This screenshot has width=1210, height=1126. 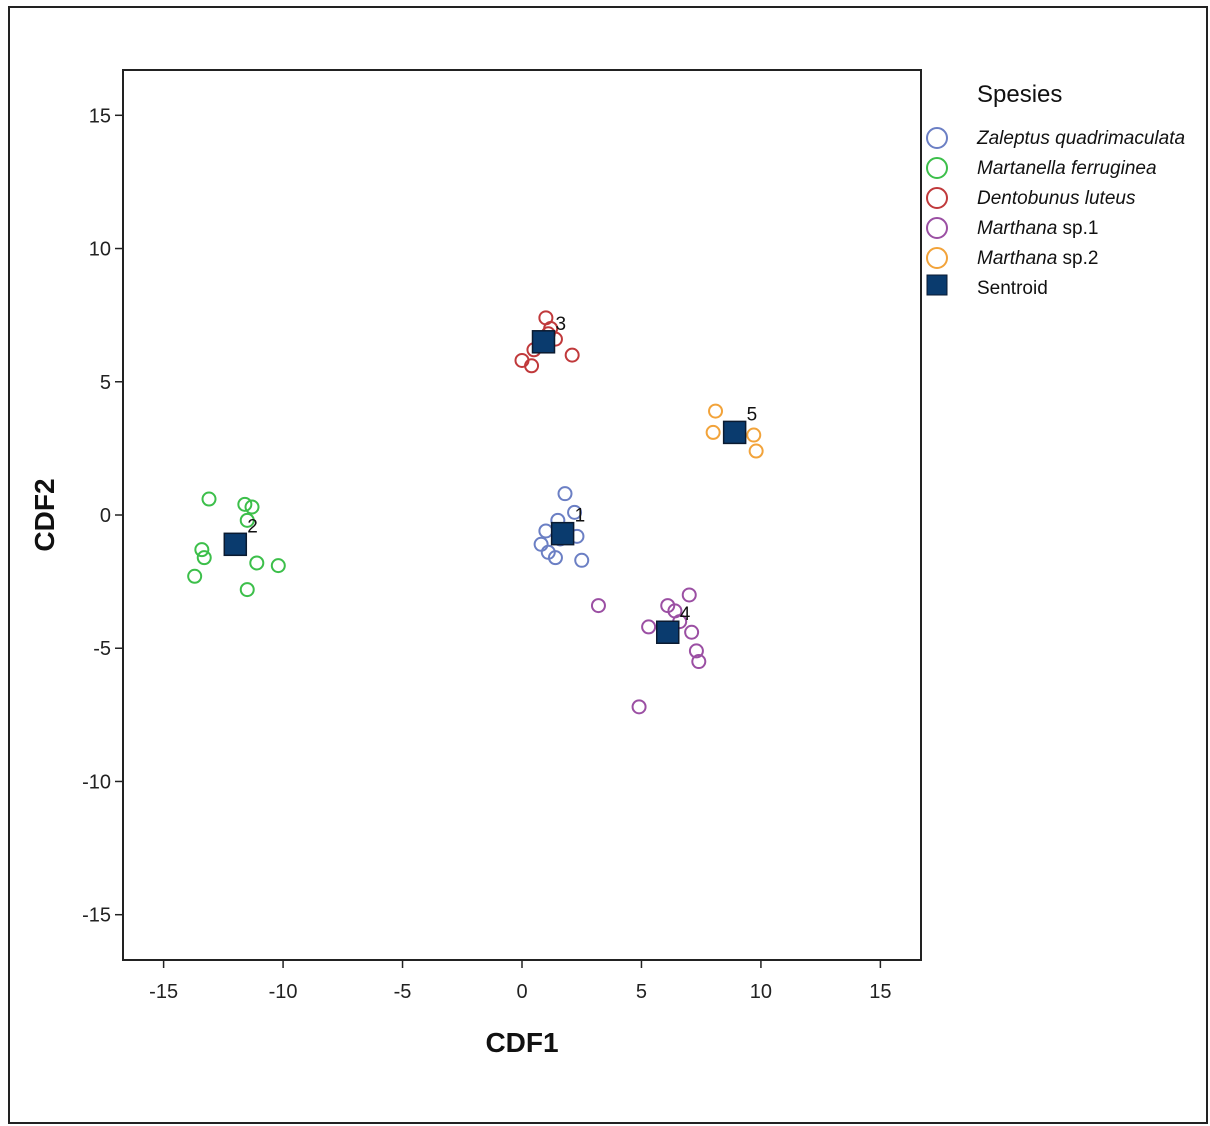 What do you see at coordinates (752, 414) in the screenshot?
I see `centroid-label: 5` at bounding box center [752, 414].